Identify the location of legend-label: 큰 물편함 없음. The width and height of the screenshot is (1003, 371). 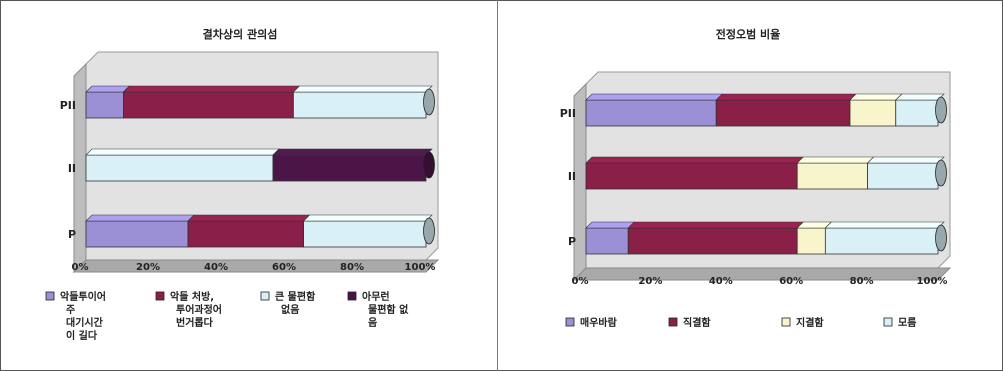
(295, 303).